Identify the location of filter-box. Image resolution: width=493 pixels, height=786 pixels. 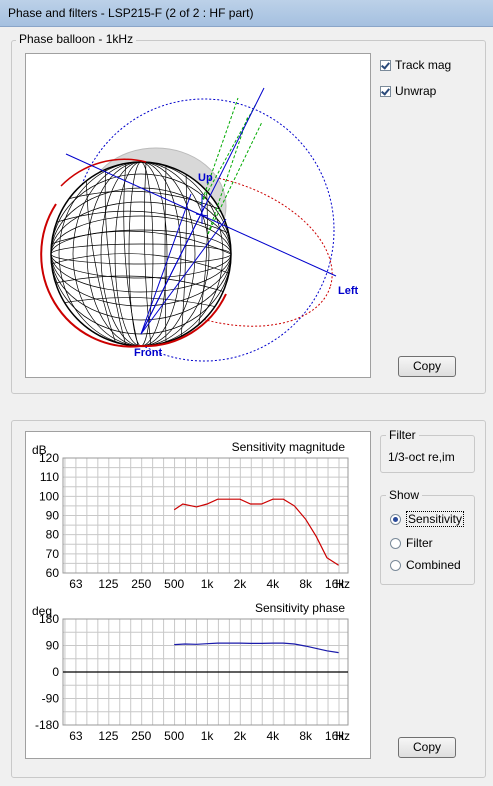
(427, 454).